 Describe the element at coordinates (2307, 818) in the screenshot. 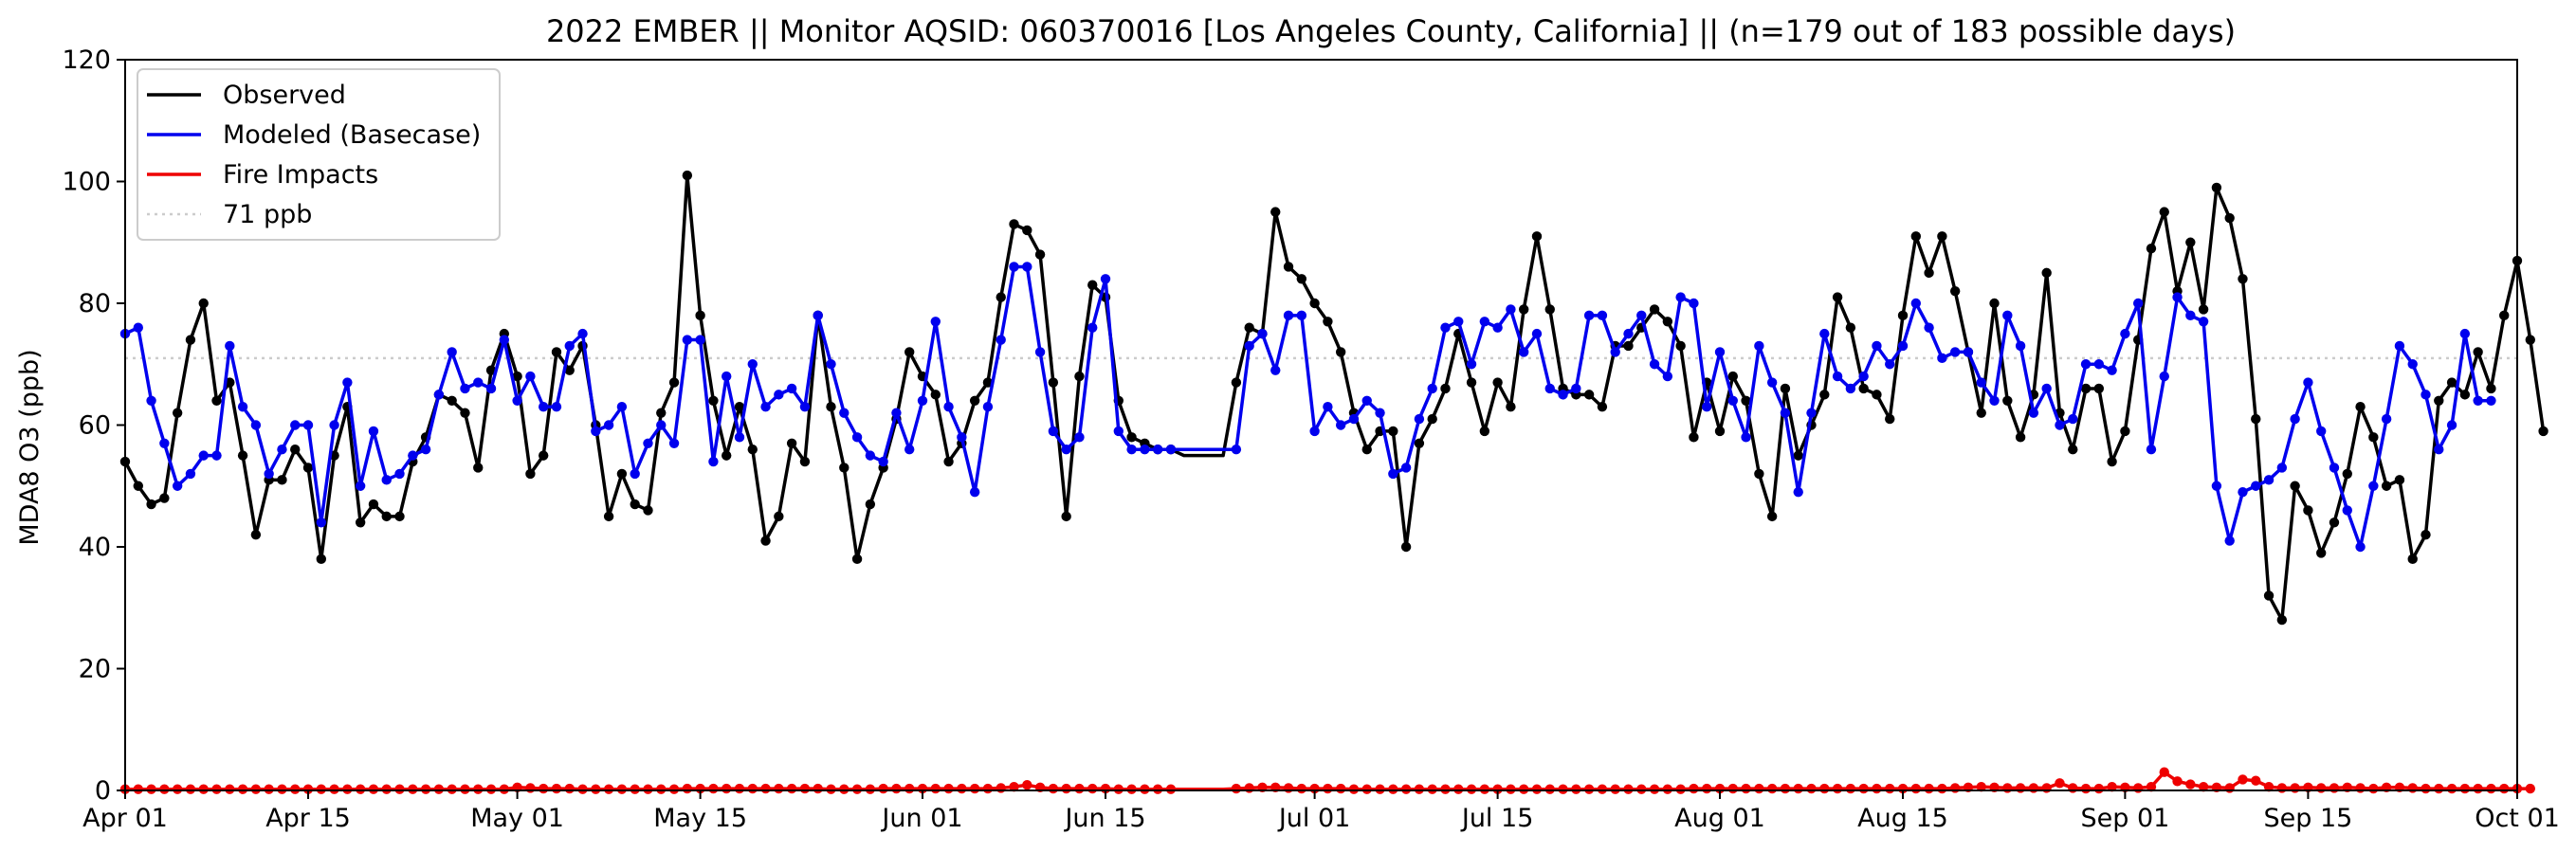

I see `x-tick-label: Sep 15` at that location.